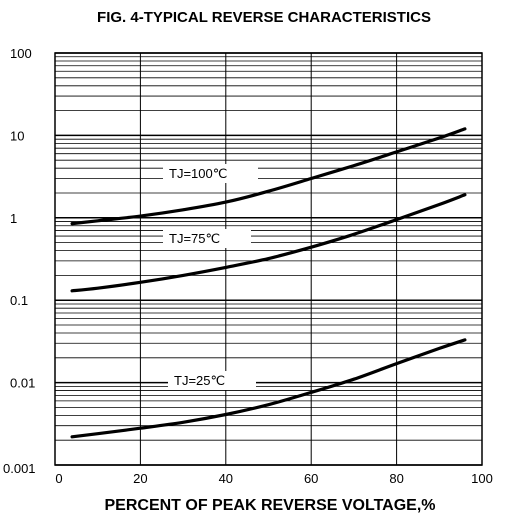  I want to click on y-tick-label: 0.01, so click(22, 383).